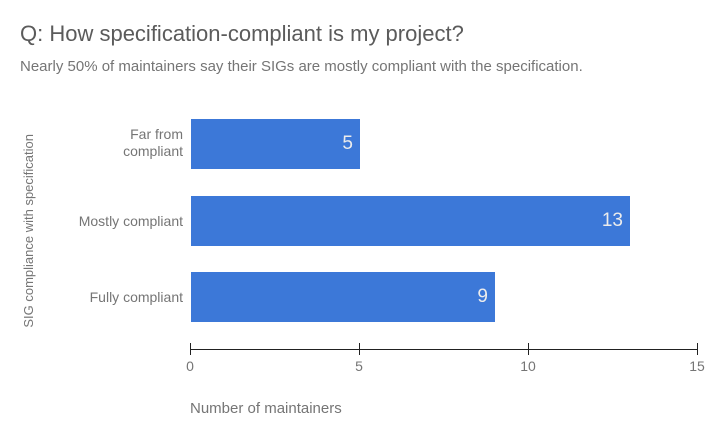 This screenshot has height=441, width=719. I want to click on x-axis-tick-label: 0, so click(190, 366).